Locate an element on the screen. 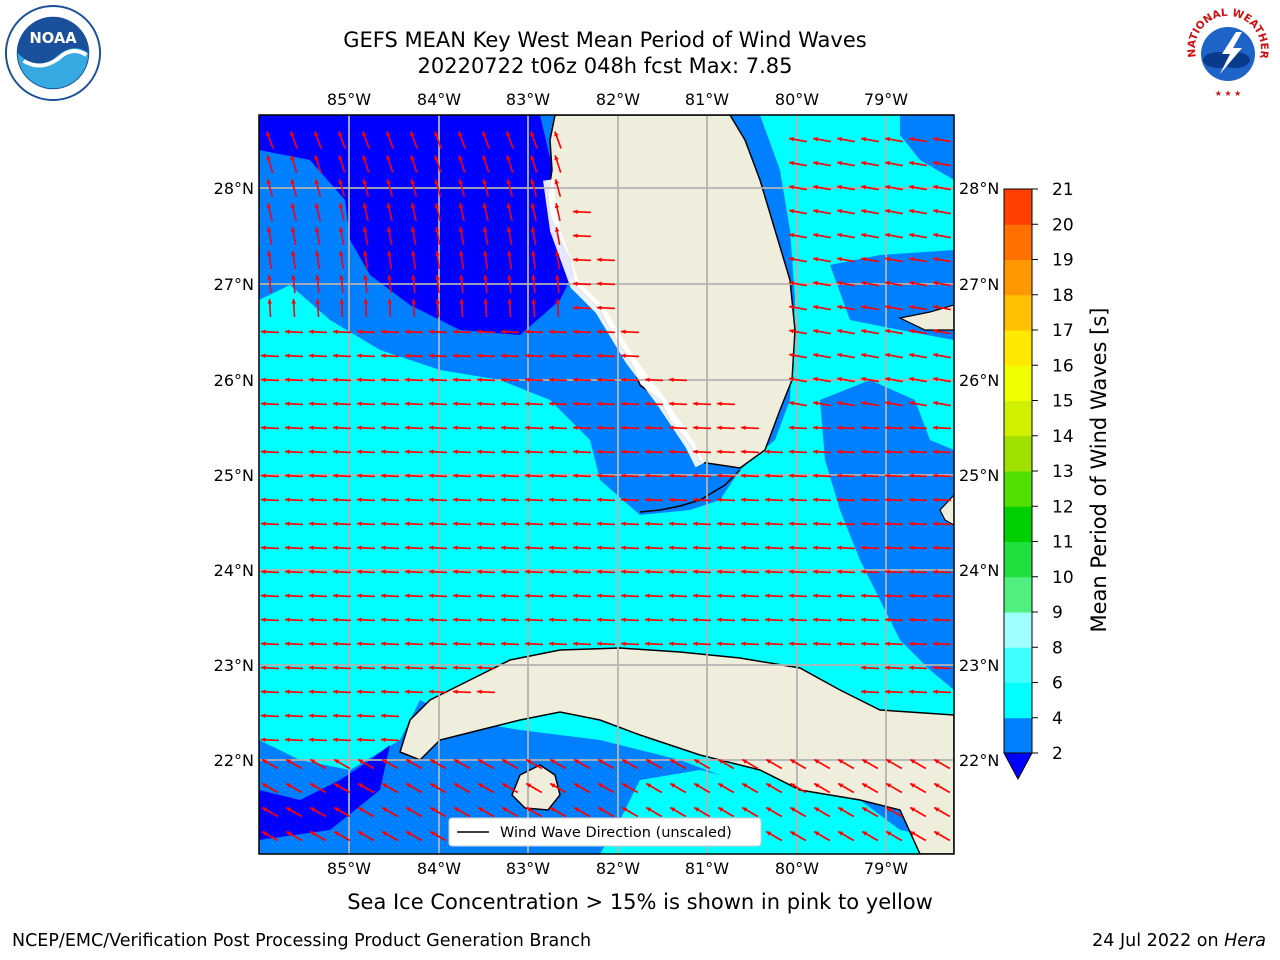  colorbar-label: Mean Period of Wind Waves [s] is located at coordinates (1099, 470).